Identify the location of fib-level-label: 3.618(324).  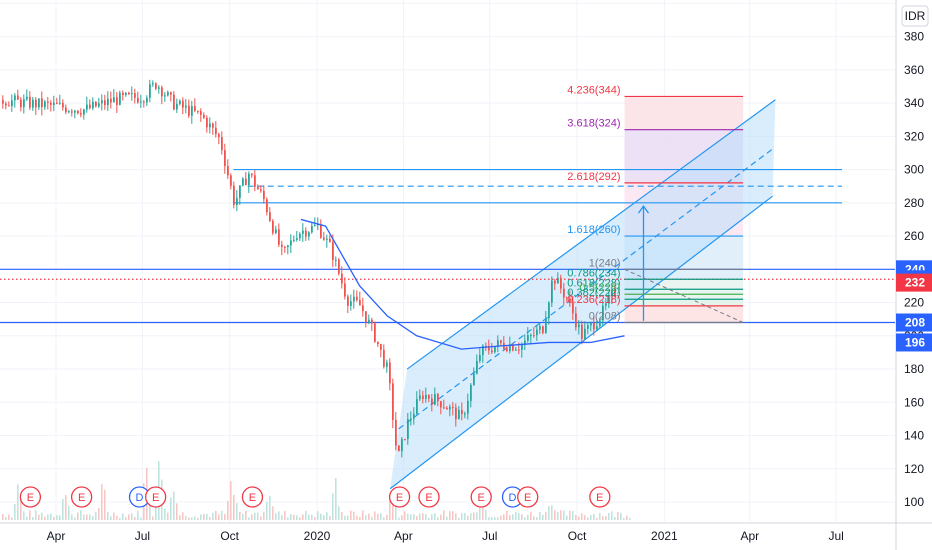
(593, 124).